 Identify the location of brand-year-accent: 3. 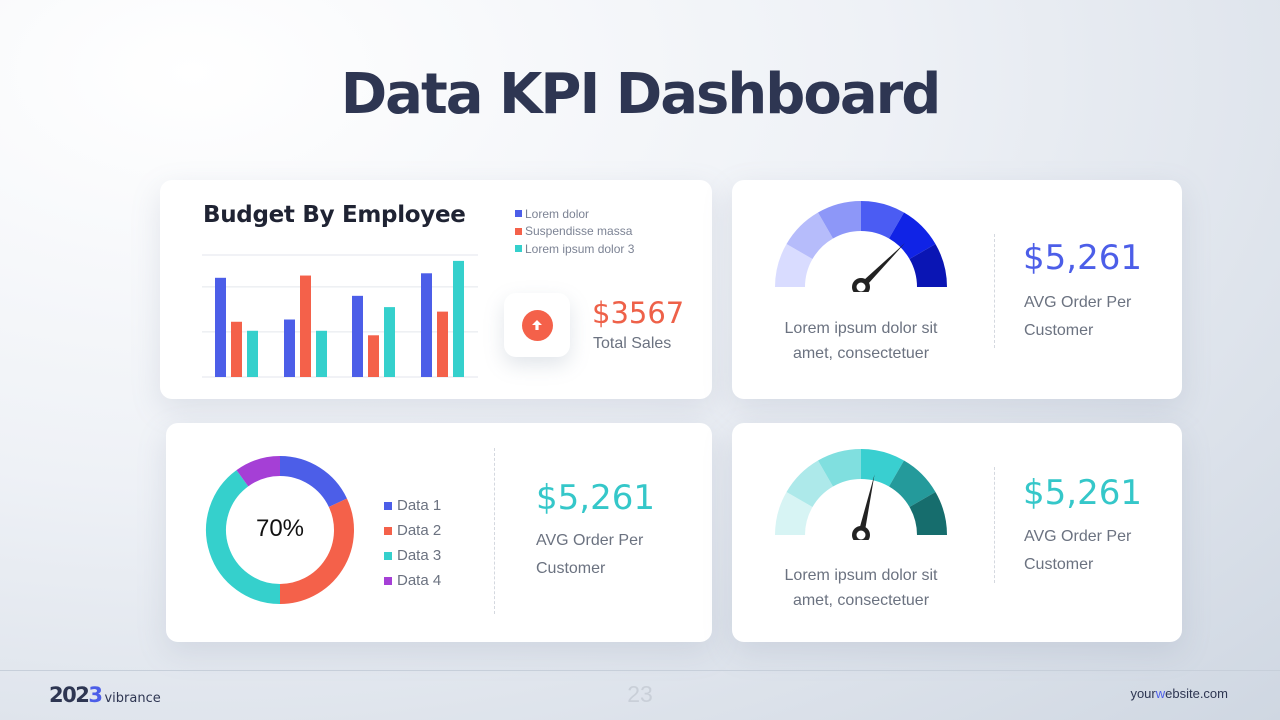
(95, 695).